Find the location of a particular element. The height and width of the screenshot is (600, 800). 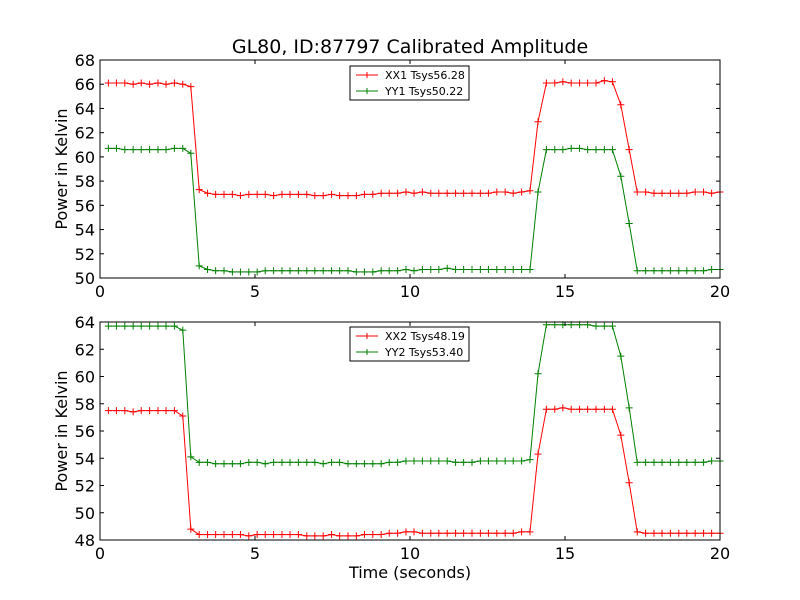

y-tick-label: 60 is located at coordinates (85, 157).